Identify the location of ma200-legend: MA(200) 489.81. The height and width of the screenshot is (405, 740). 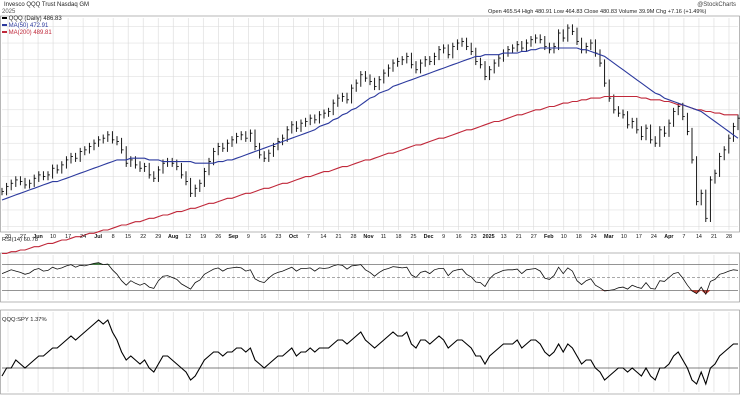
(27, 33).